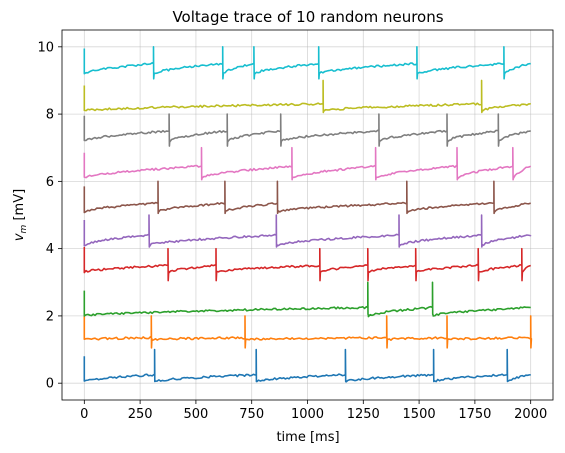 The width and height of the screenshot is (565, 453). Describe the element at coordinates (307, 17) in the screenshot. I see `chart-title: Voltage trace of 10 random neurons` at that location.